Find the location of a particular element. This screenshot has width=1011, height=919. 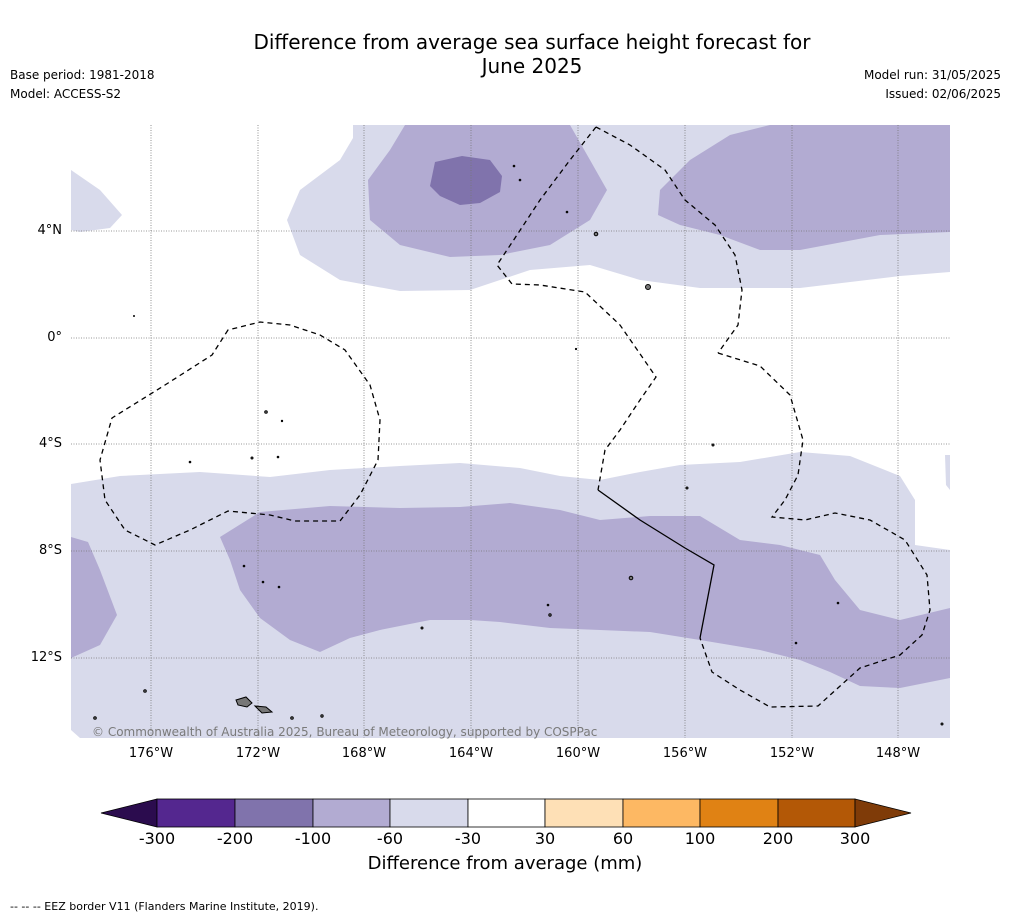

eez-border-solid is located at coordinates (656, 564).